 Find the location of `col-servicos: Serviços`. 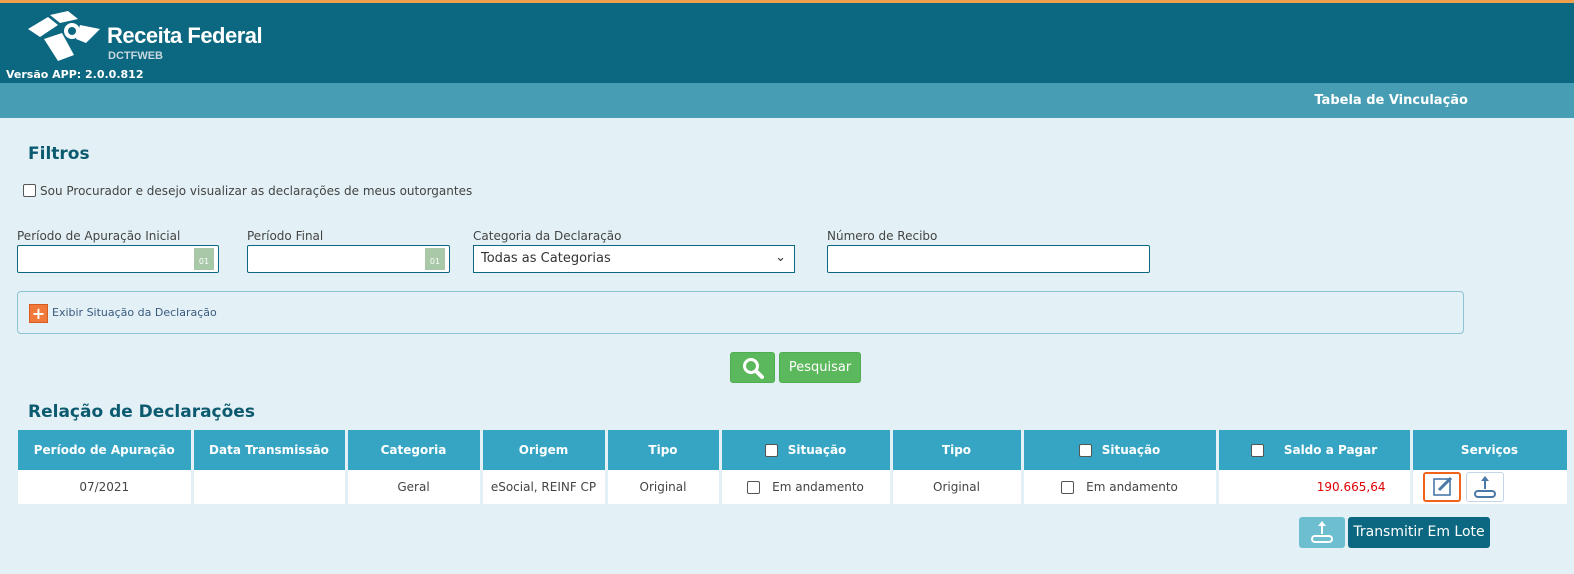

col-servicos: Serviços is located at coordinates (1490, 450).